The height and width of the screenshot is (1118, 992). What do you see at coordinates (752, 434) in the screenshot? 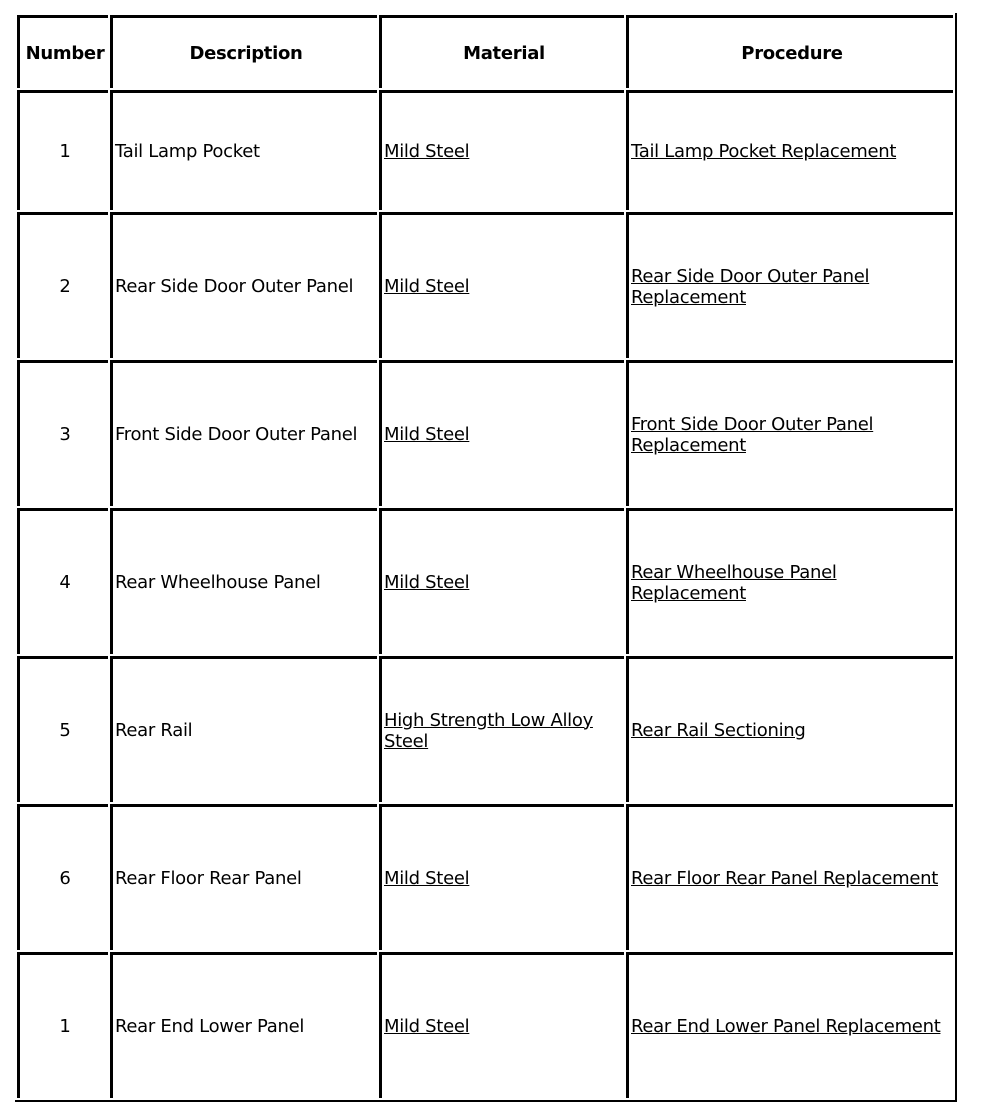
I see `procedure-link: Front Side Door Outer Panel Replacement` at bounding box center [752, 434].